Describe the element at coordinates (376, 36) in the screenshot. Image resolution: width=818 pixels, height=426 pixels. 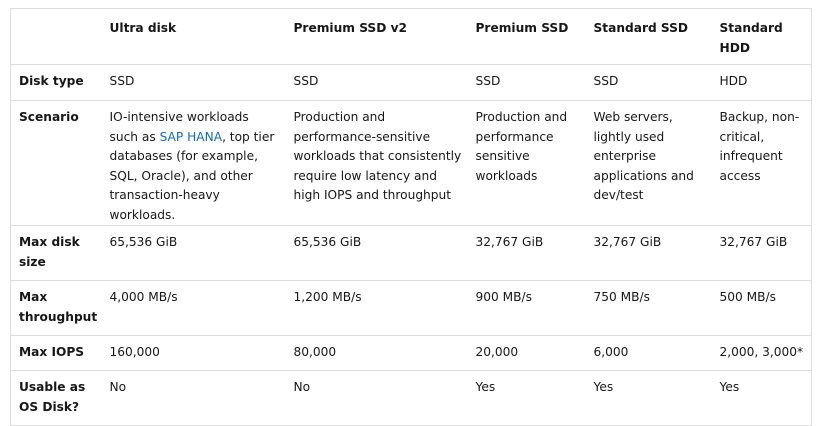
I see `header-premium-ssd-v2: Premium SSD v2` at that location.